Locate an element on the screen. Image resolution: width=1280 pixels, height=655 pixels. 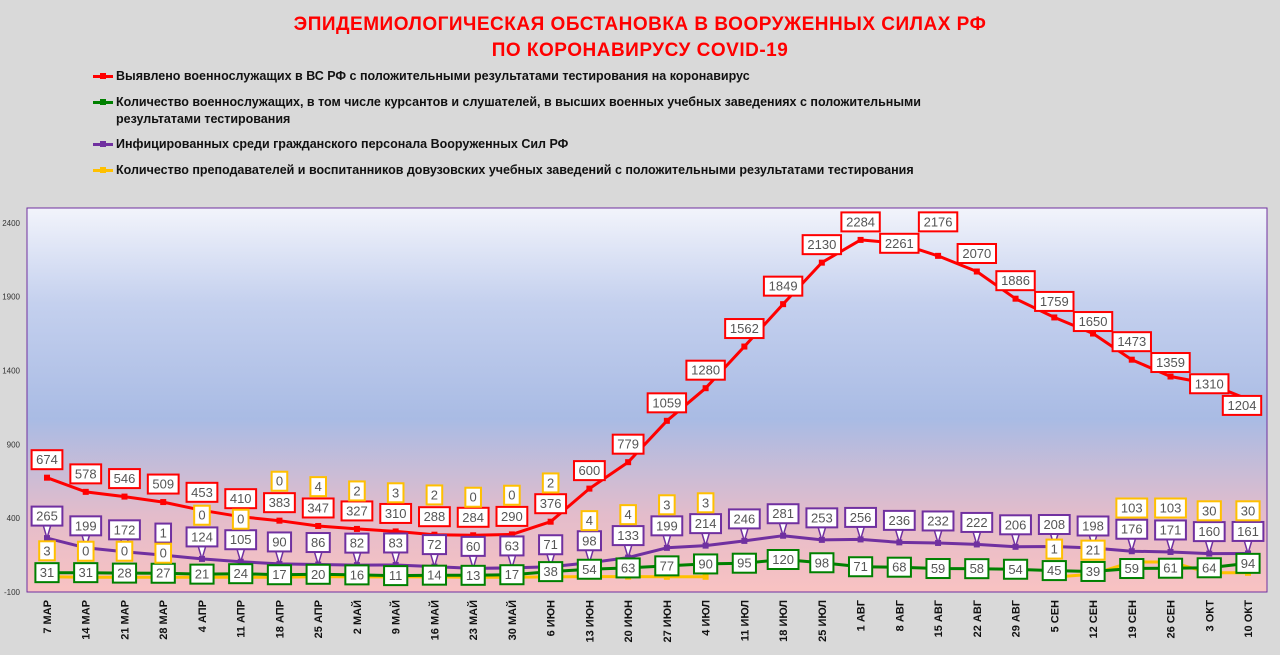
x-tick-label: 14 МАР is located at coordinates (87, 620).